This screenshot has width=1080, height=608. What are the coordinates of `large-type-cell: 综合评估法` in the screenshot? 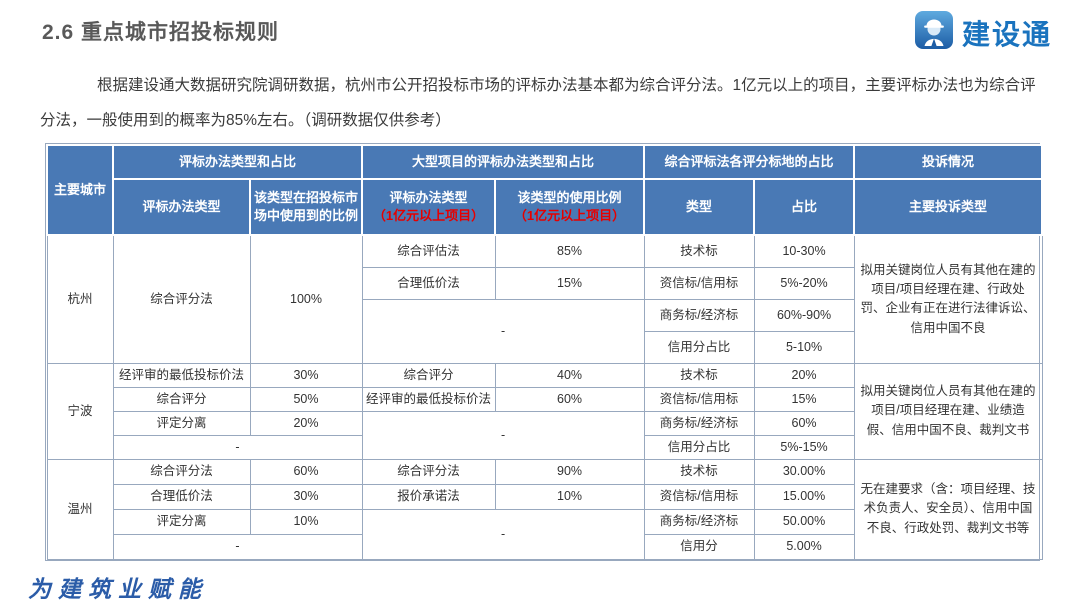 It's located at (428, 251).